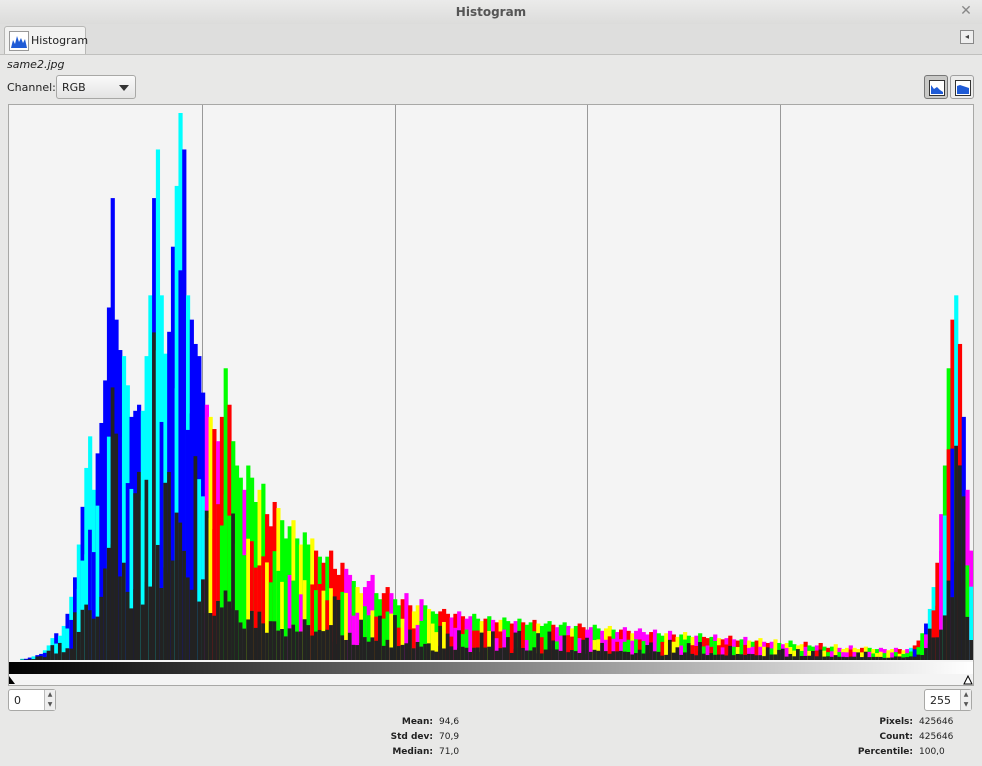 This screenshot has width=982, height=766. I want to click on logarithmic-histogram-button, so click(962, 87).